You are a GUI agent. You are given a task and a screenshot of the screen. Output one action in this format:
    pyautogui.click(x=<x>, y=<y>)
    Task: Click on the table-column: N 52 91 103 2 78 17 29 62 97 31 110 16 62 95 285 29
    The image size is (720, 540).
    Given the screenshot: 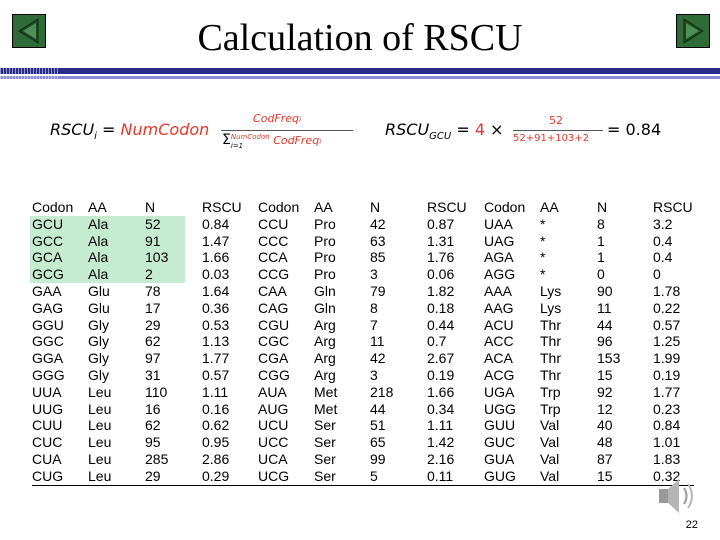 What is the action you would take?
    pyautogui.click(x=156, y=342)
    